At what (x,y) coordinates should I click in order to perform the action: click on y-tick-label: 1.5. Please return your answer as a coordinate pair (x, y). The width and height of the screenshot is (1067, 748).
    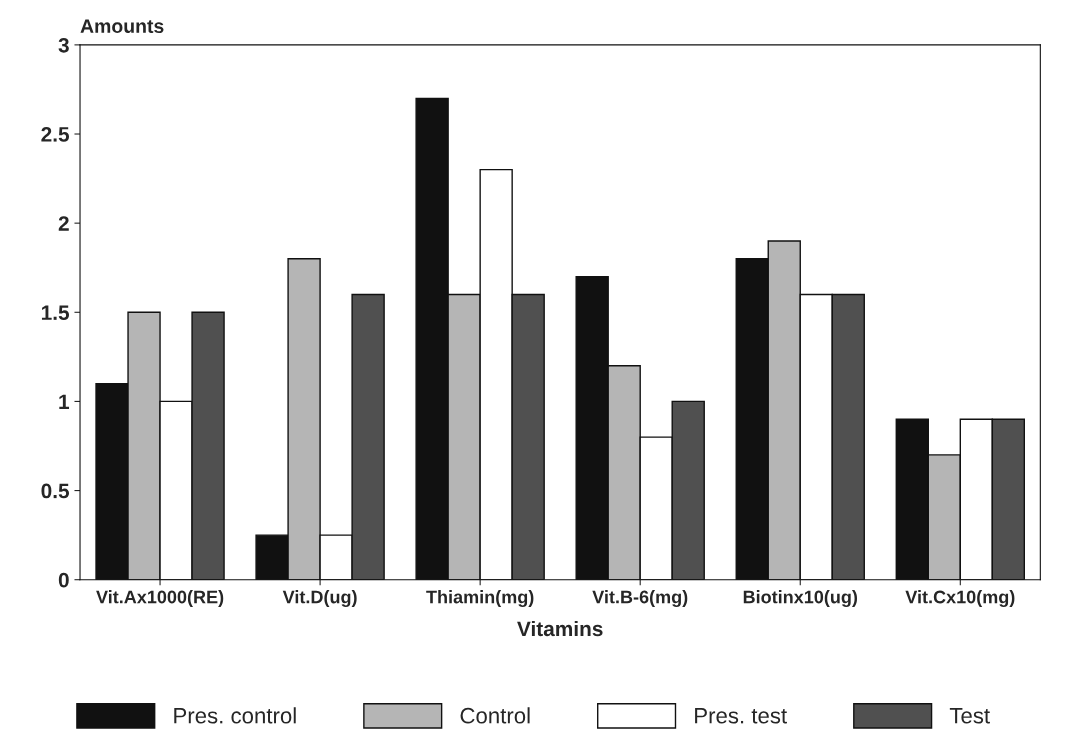
    Looking at the image, I should click on (55, 313).